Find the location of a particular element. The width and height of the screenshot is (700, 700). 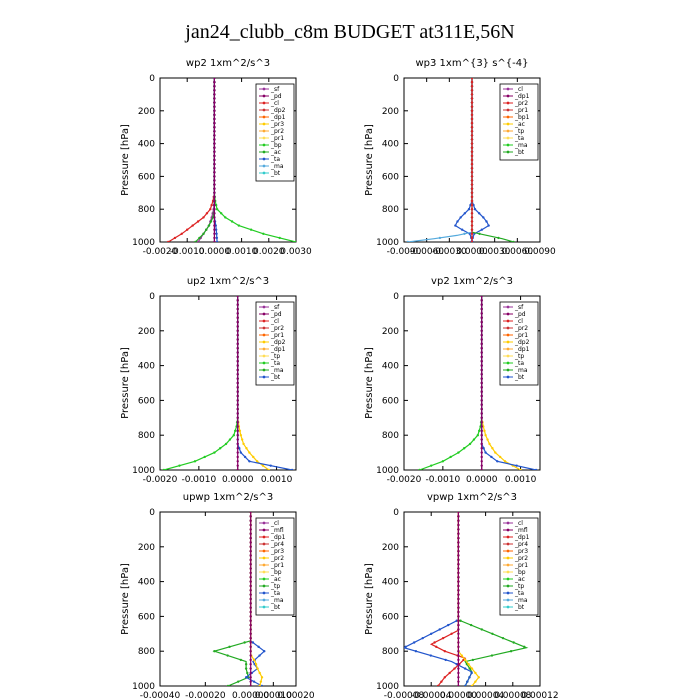

series-line-_tp is located at coordinates (438, 599).